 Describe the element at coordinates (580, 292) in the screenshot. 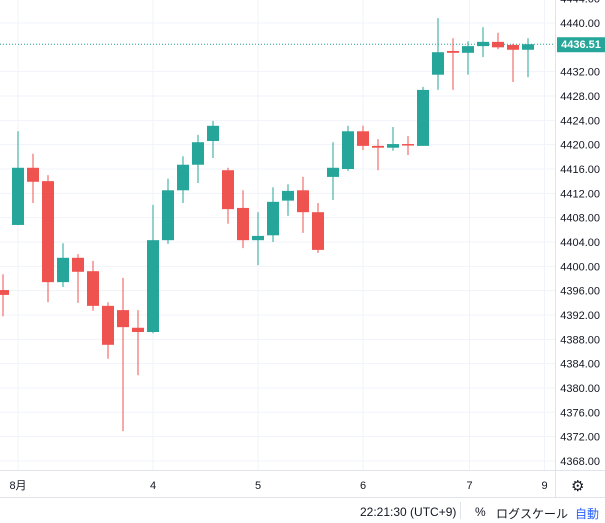

I see `price-tick-label: 4396.00` at that location.